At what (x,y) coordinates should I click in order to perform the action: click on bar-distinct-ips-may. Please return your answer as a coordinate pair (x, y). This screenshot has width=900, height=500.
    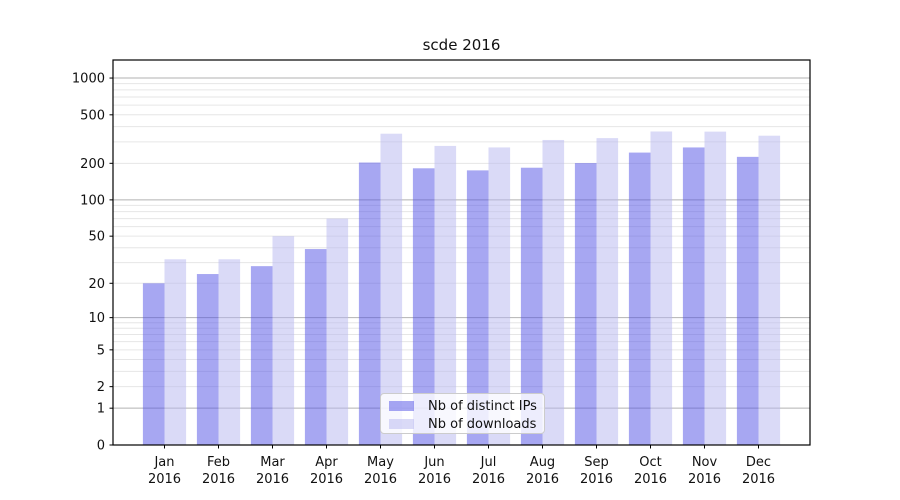
    Looking at the image, I should click on (369, 303).